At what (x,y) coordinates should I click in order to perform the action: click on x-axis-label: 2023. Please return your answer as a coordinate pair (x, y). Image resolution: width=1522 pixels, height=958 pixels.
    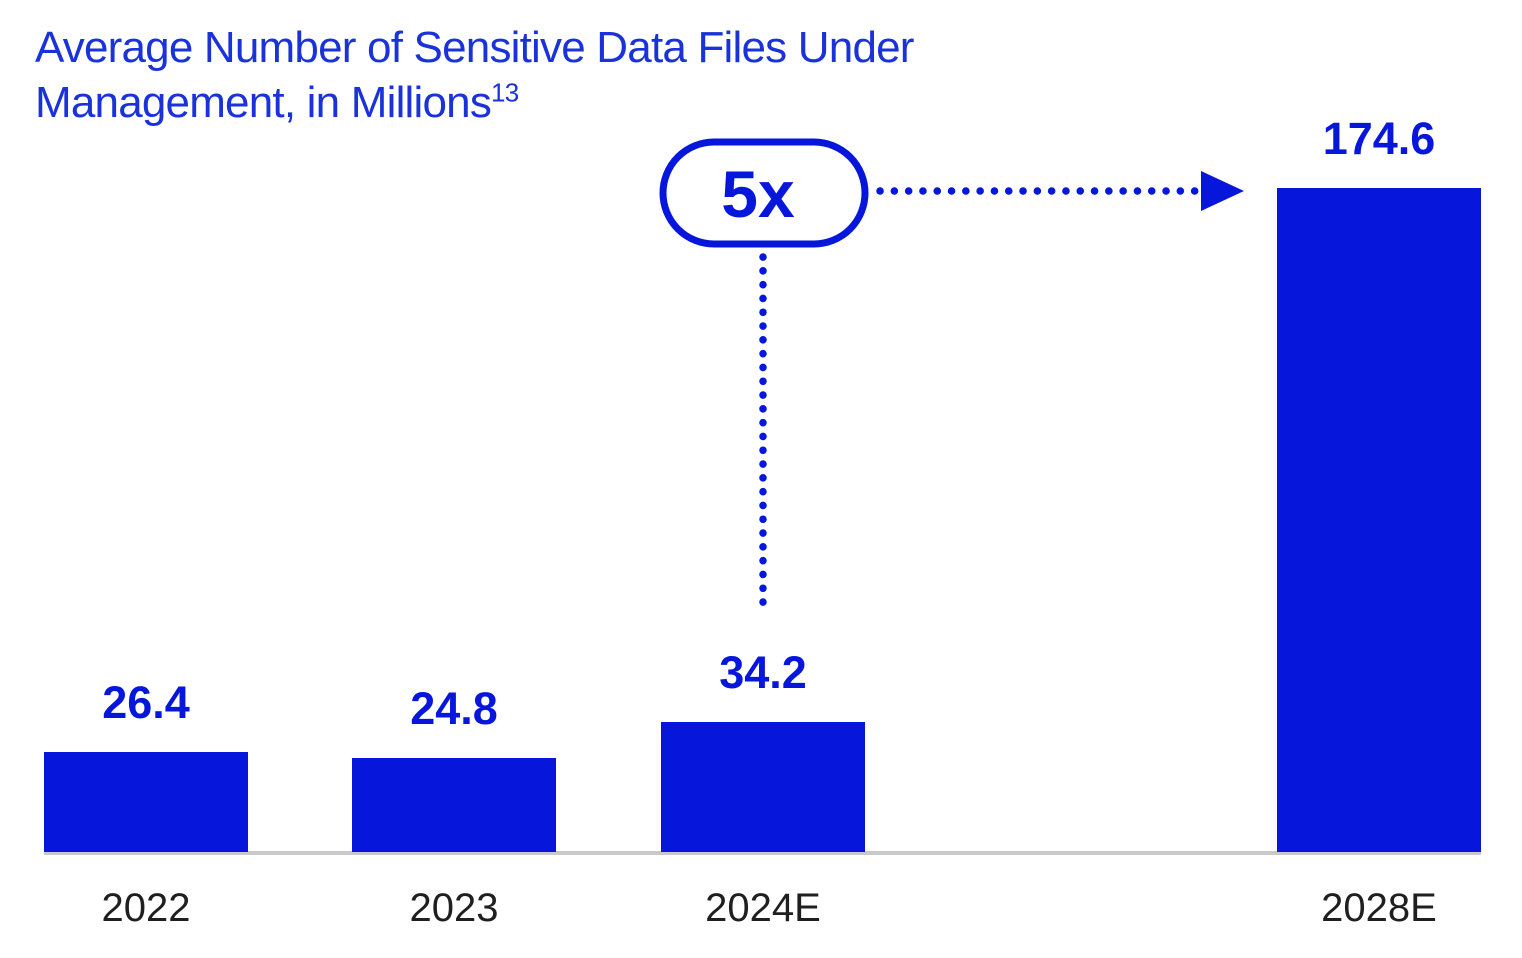
    Looking at the image, I should click on (454, 908).